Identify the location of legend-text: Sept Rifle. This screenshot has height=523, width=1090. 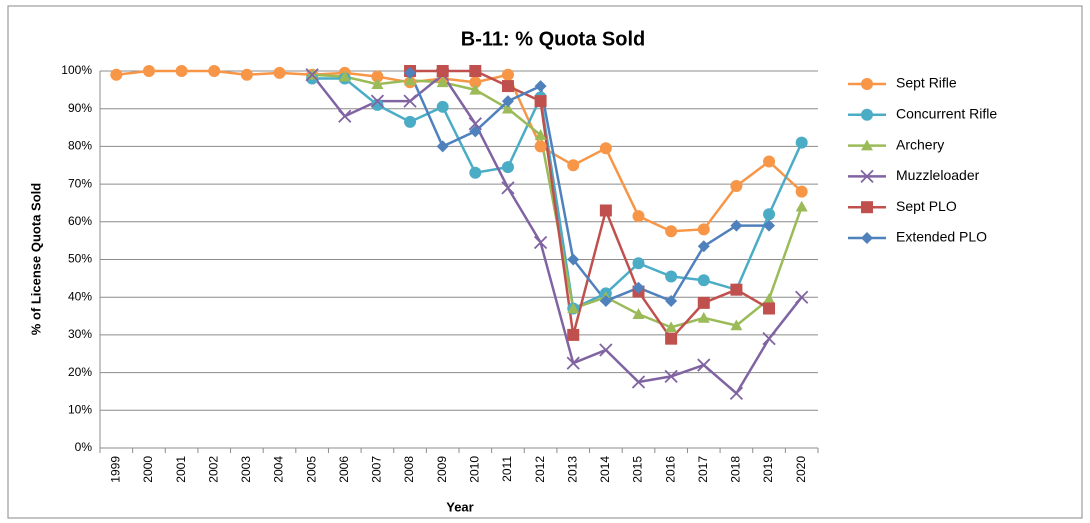
(926, 83).